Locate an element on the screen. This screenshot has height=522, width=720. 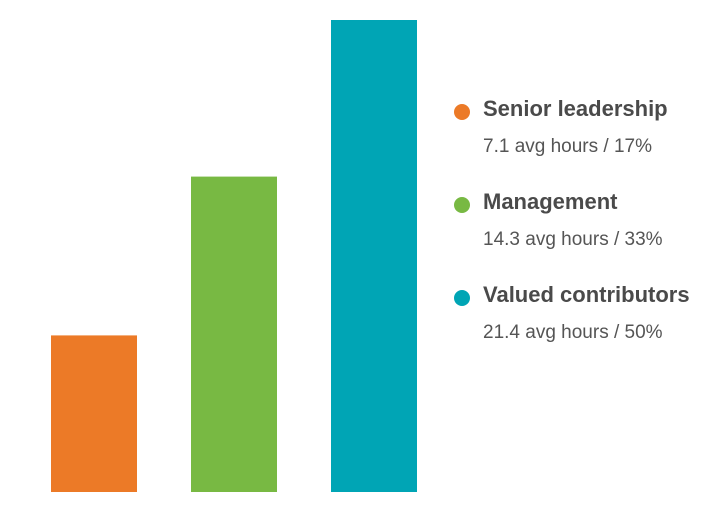
bar-valued-contributors is located at coordinates (374, 256).